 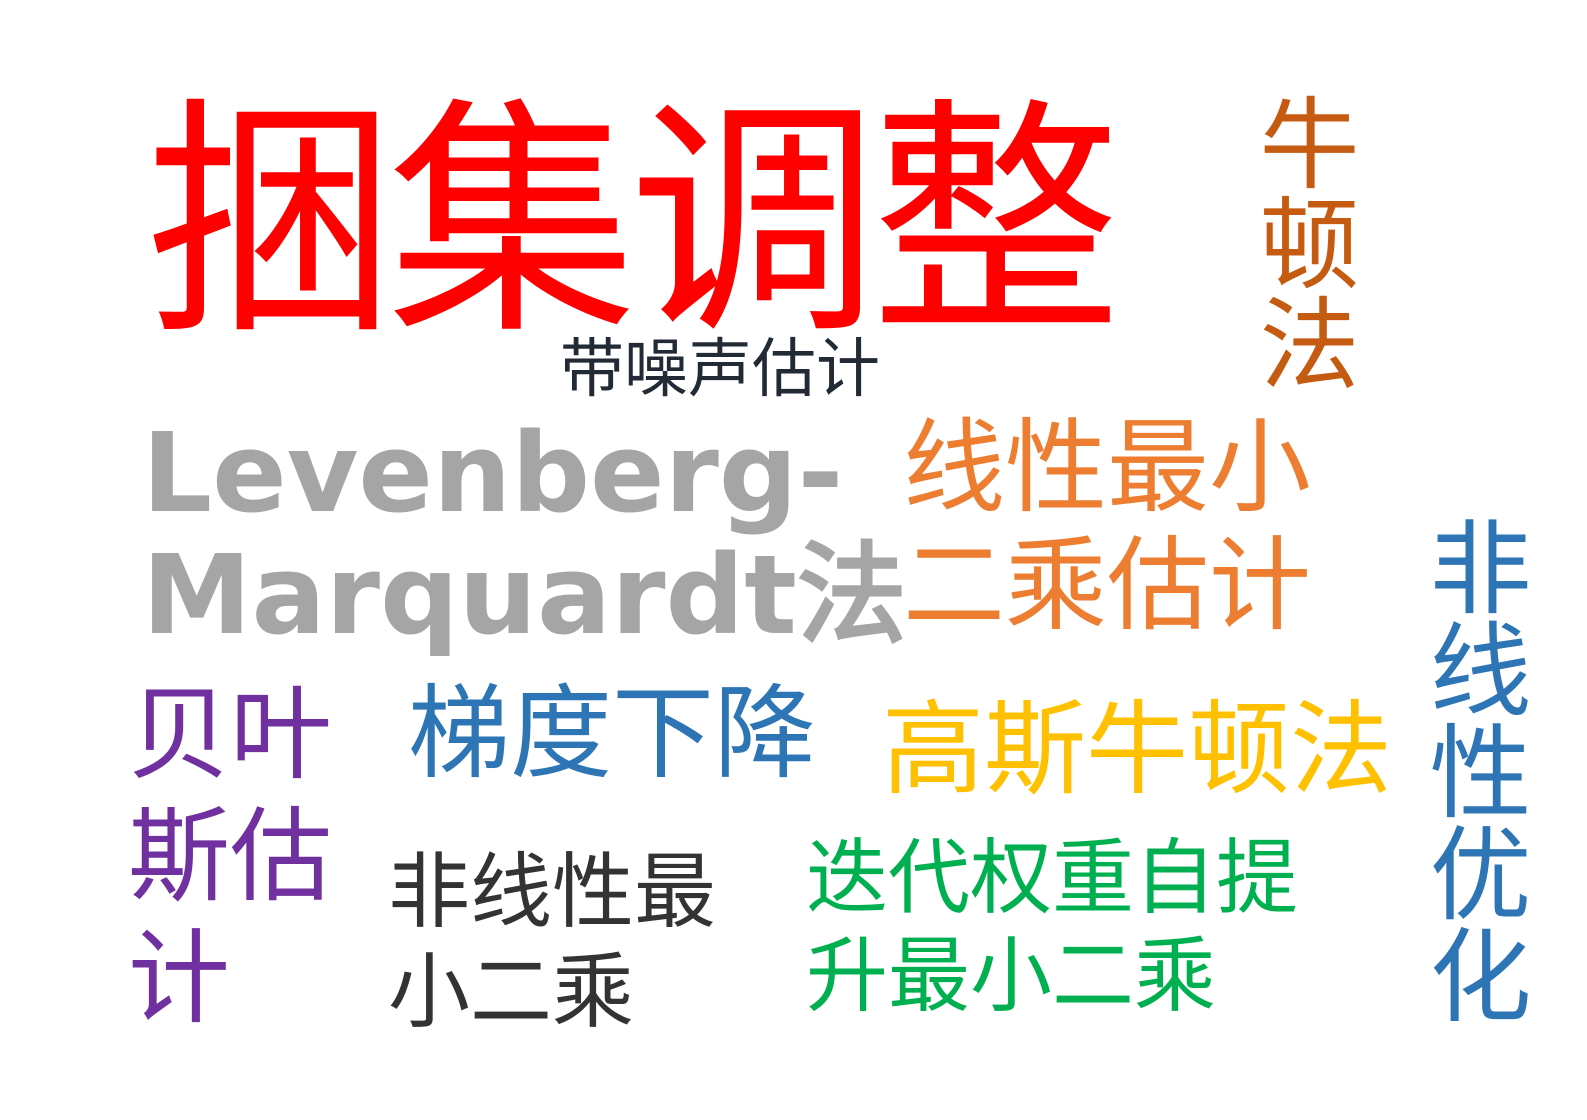 I want to click on word-noisy-estimation: 带噪声估计, so click(x=720, y=370).